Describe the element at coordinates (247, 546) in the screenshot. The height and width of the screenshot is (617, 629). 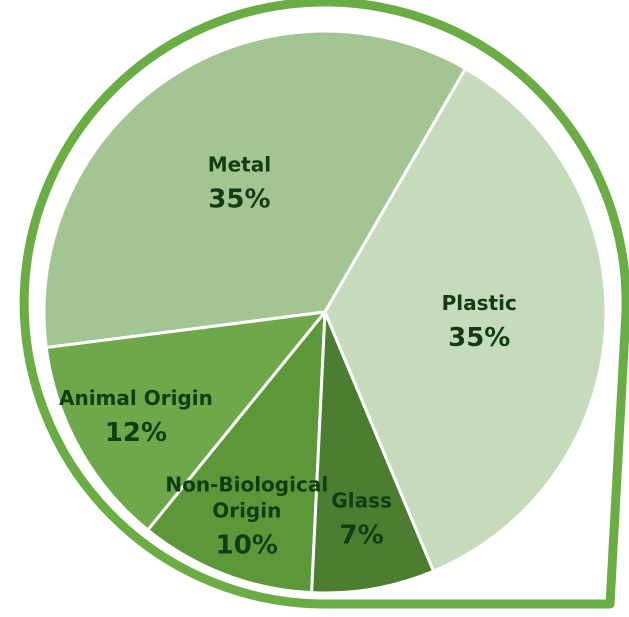
I see `slice-value: 10%` at that location.